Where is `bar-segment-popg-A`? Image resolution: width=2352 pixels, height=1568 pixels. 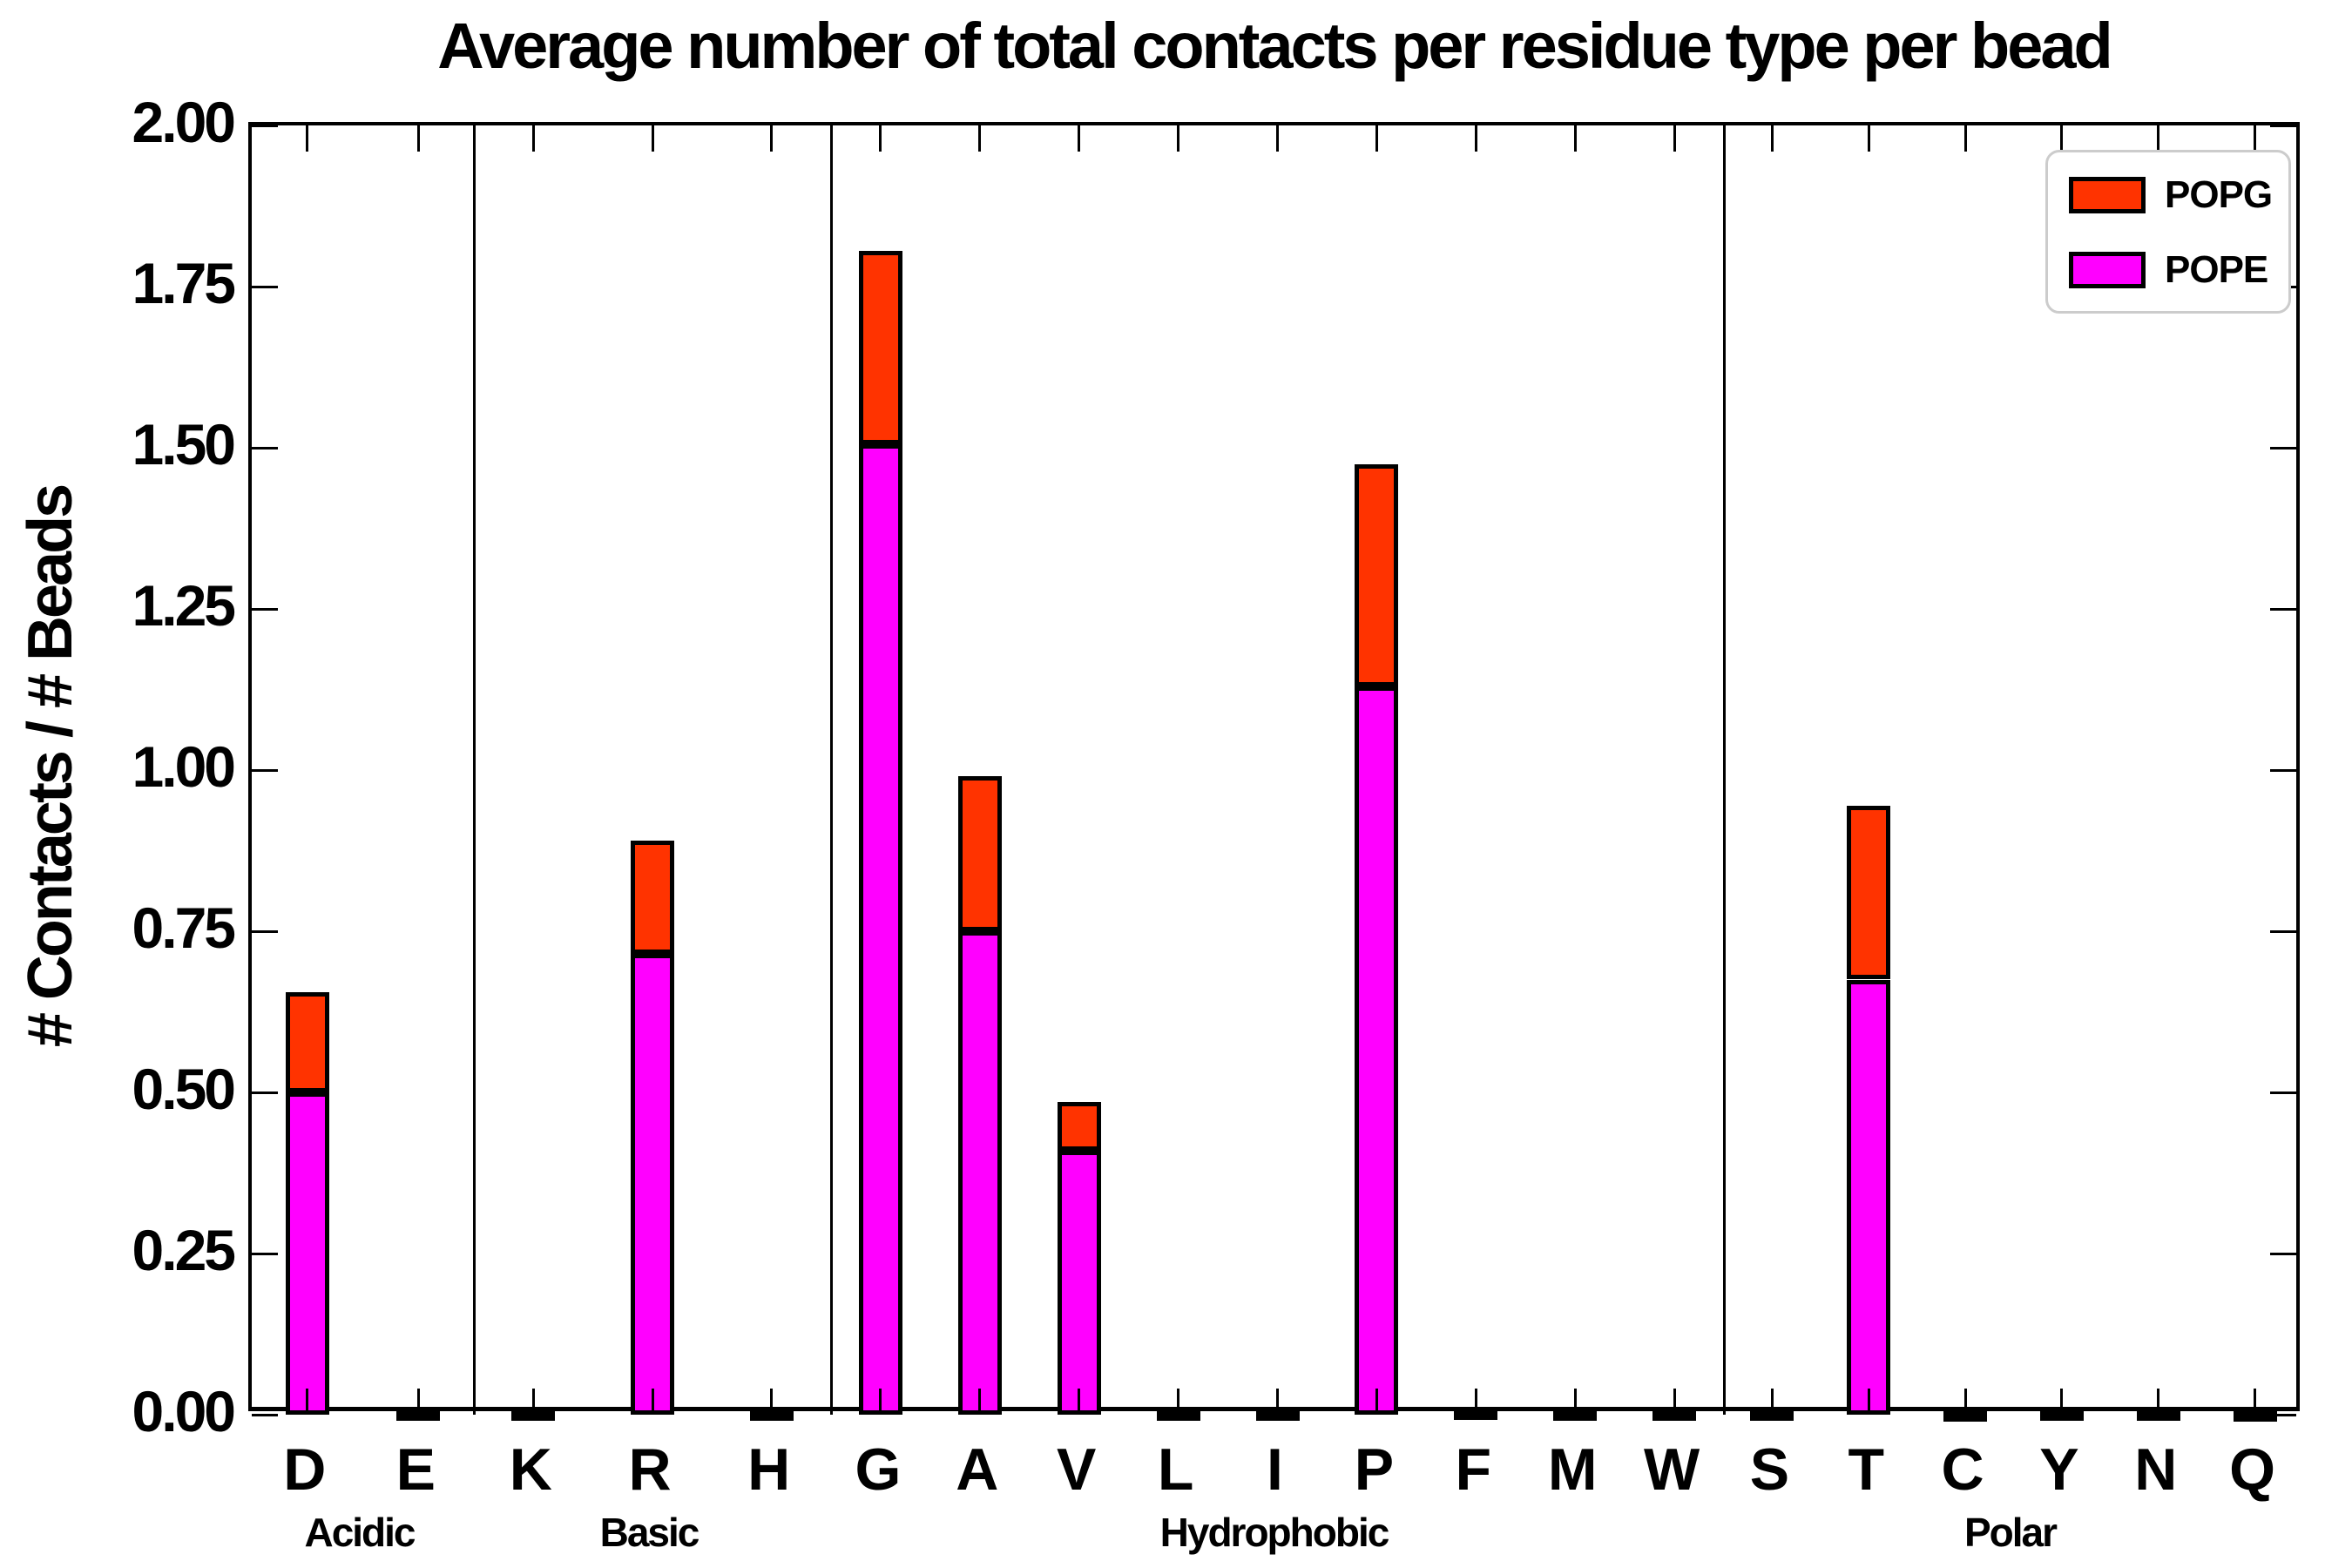
bar-segment-popg-A is located at coordinates (979, 854).